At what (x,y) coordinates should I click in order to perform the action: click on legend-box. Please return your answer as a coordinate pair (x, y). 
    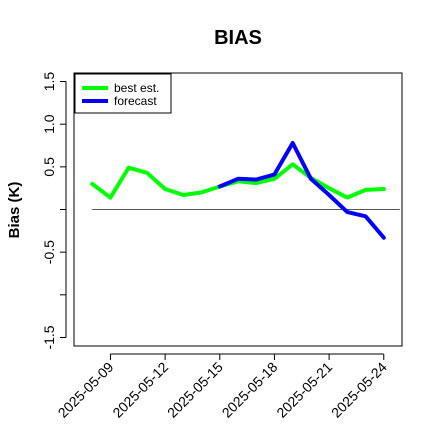
    Looking at the image, I should click on (123, 93).